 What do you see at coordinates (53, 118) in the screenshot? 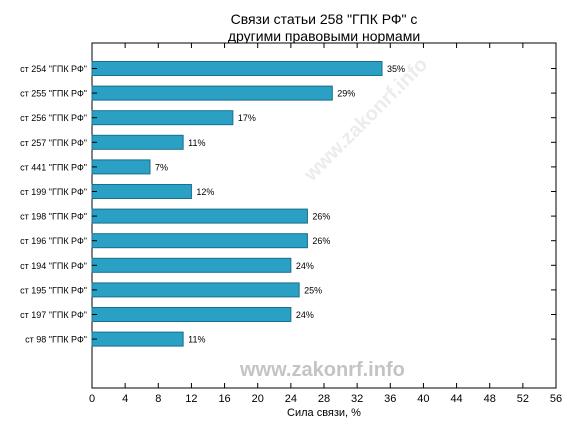
I see `y-tick-label: ст 256 "ГПК РФ"` at bounding box center [53, 118].